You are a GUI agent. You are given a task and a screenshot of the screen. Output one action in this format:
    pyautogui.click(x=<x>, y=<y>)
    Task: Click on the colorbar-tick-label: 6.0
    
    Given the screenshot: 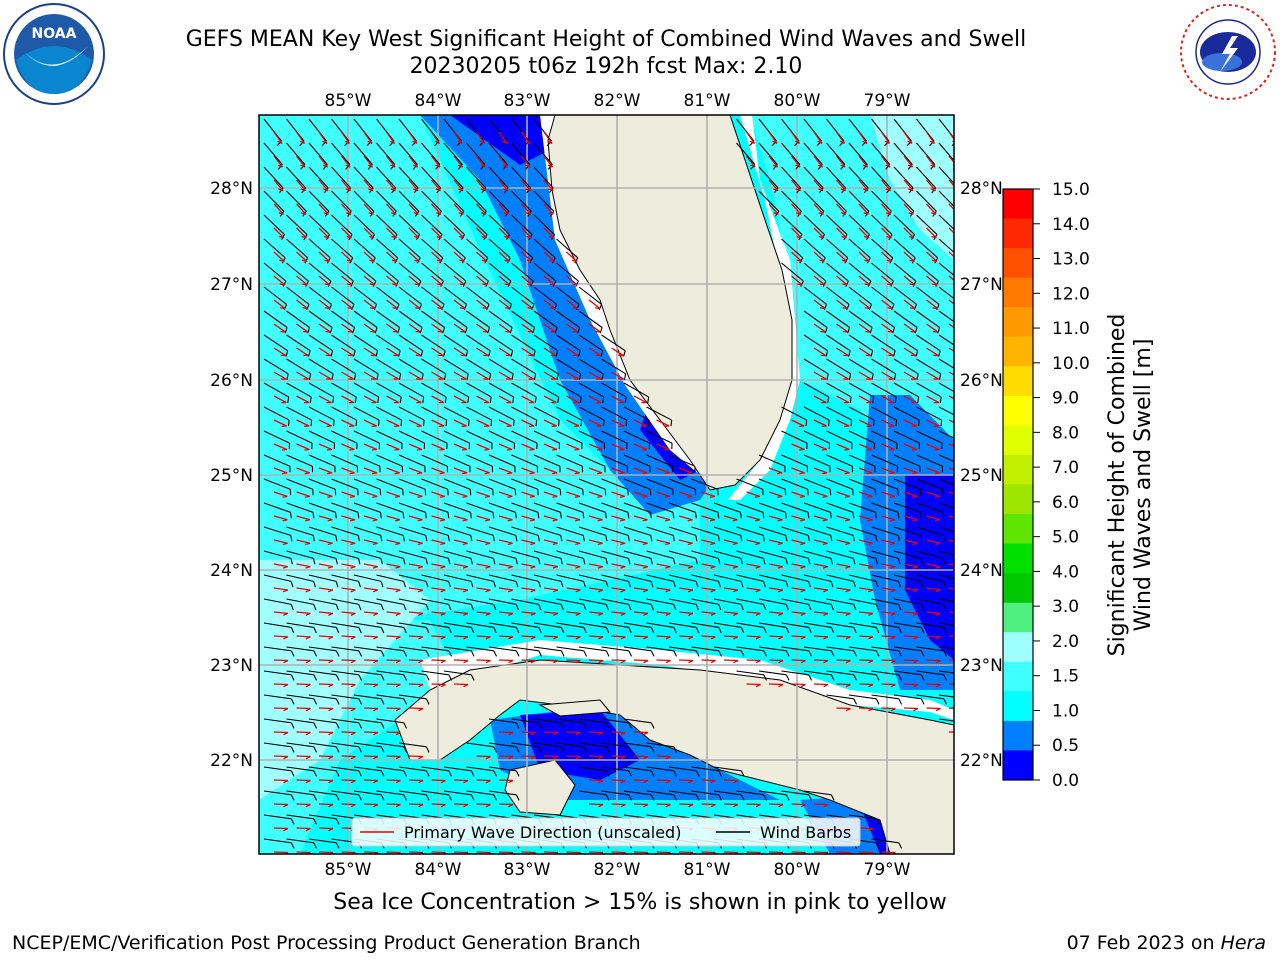 What is the action you would take?
    pyautogui.click(x=1065, y=503)
    